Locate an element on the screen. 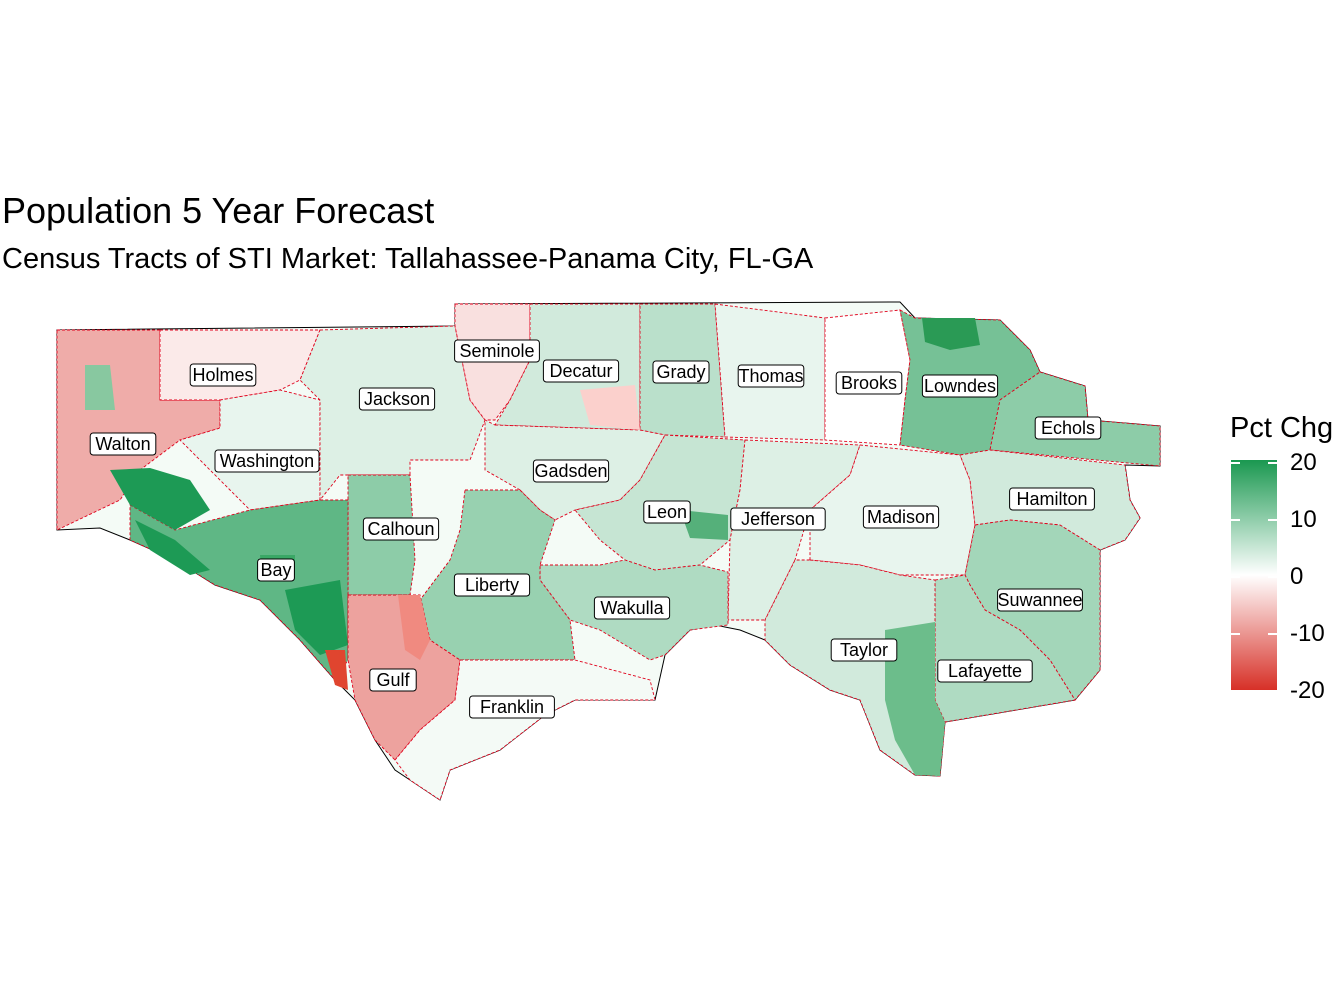 The height and width of the screenshot is (1008, 1344). county-label-washington: Washington is located at coordinates (267, 461).